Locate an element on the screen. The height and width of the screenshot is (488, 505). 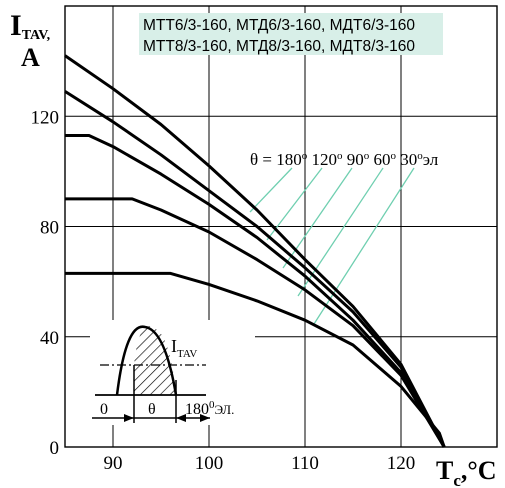
theta-value-90: 90 is located at coordinates (355, 159).